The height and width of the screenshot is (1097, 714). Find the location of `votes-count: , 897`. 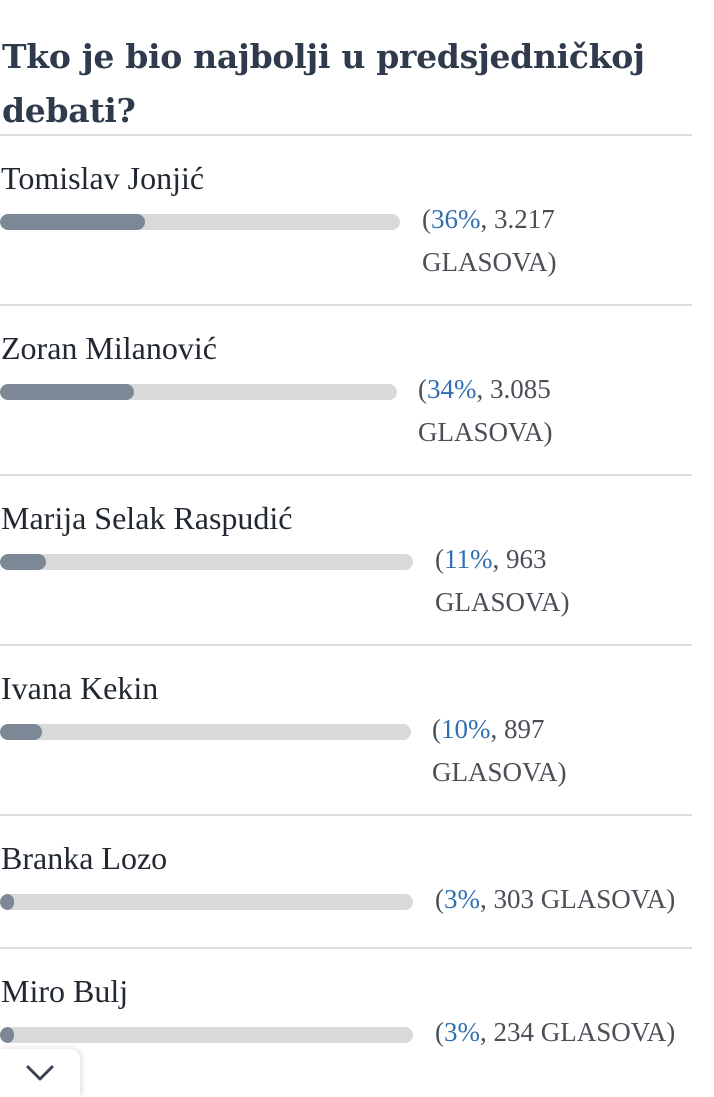

votes-count: , 897 is located at coordinates (517, 729).